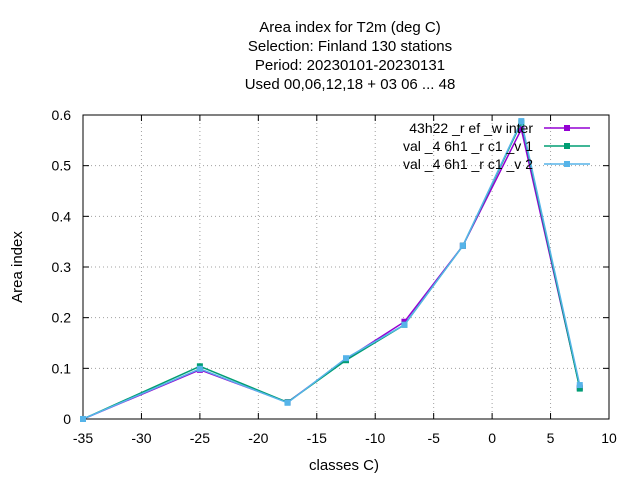 The width and height of the screenshot is (640, 480). Describe the element at coordinates (609, 438) in the screenshot. I see `x-tick-label: 10` at that location.